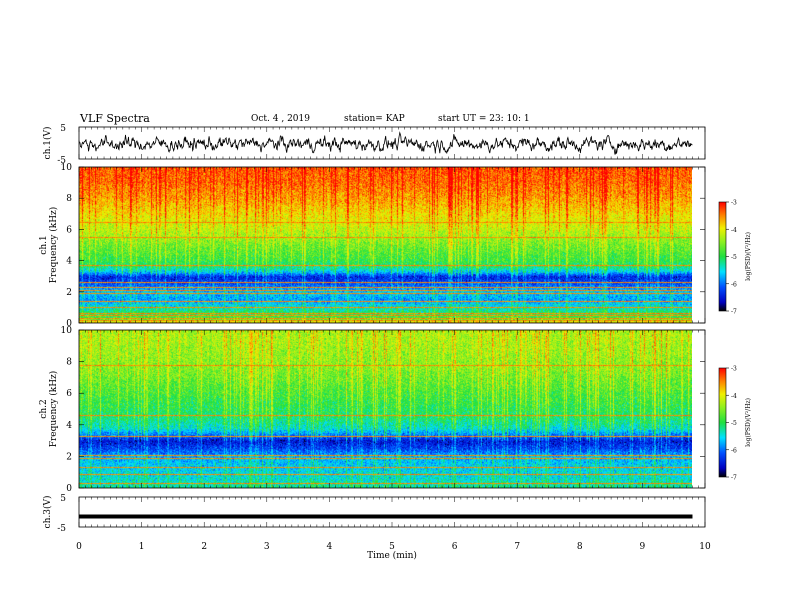 This screenshot has height=612, width=792. What do you see at coordinates (580, 547) in the screenshot?
I see `xtick-label: 8` at bounding box center [580, 547].